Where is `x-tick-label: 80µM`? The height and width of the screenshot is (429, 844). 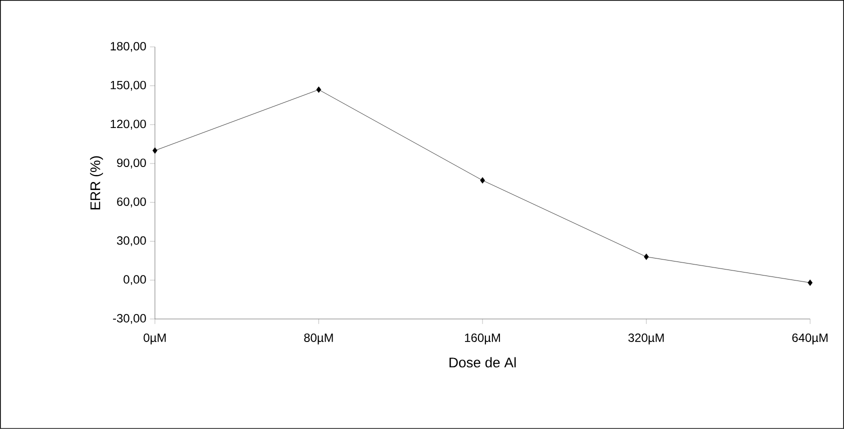
x-tick-label: 80µM is located at coordinates (318, 339).